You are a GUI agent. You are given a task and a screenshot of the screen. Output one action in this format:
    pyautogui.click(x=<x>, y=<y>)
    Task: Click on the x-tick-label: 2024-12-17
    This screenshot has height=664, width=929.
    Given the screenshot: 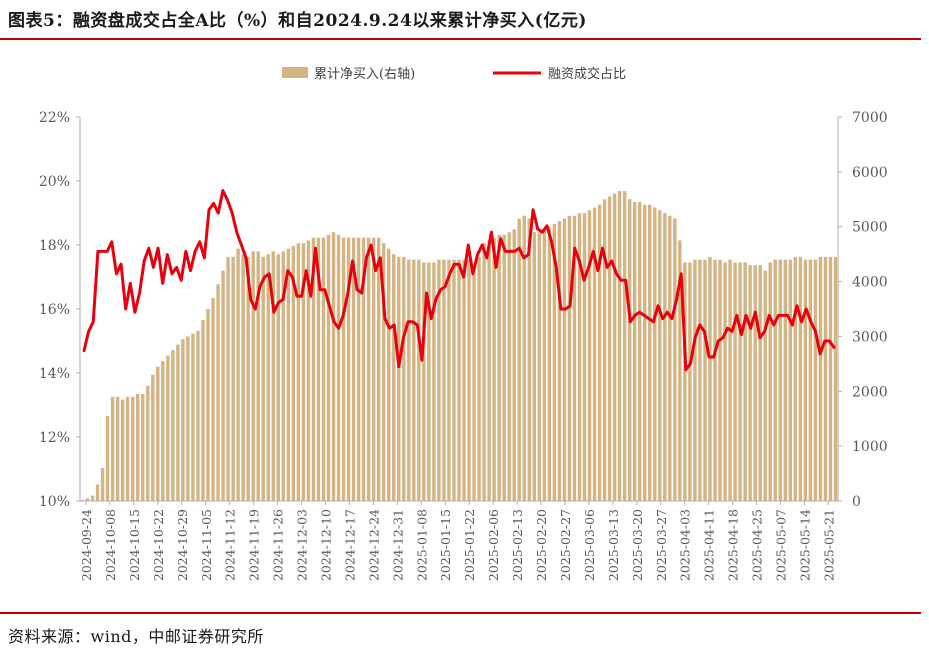 What is the action you would take?
    pyautogui.click(x=349, y=545)
    